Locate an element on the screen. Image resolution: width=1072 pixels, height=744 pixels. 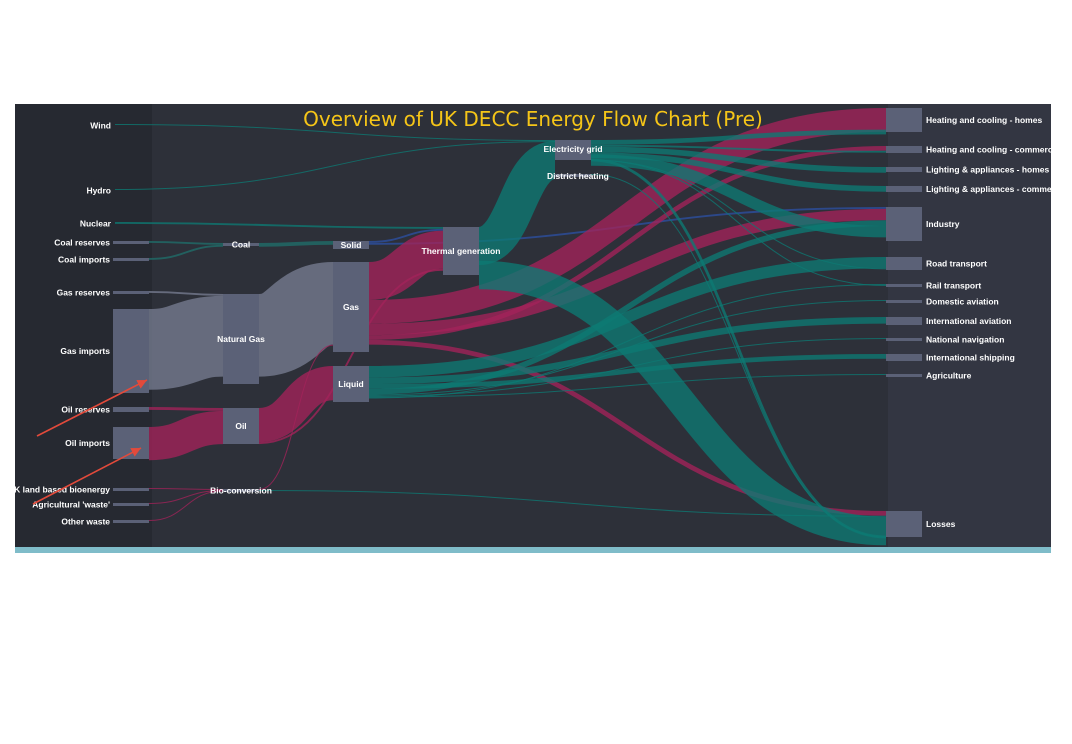
flow-link-uk_bioenergy-bio_conversion is located at coordinates (186, 489).